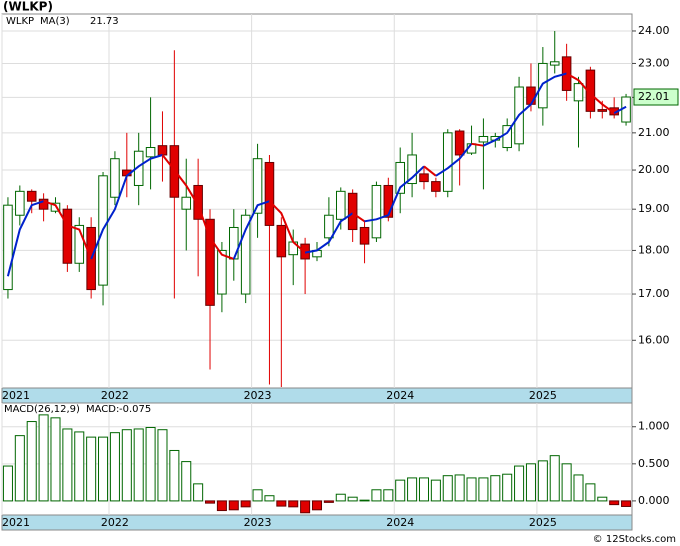  What do you see at coordinates (317, 522) in the screenshot?
I see `x-axis-bar` at bounding box center [317, 522].